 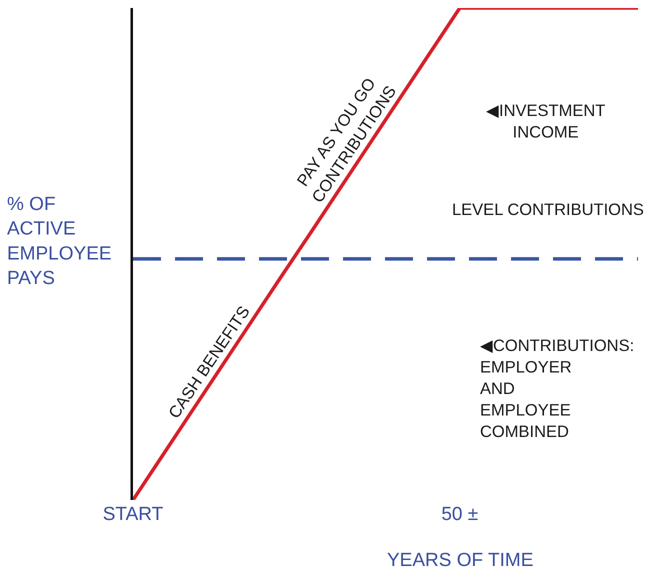 What do you see at coordinates (460, 560) in the screenshot?
I see `x-axis-title: YEARS OF TIME` at bounding box center [460, 560].